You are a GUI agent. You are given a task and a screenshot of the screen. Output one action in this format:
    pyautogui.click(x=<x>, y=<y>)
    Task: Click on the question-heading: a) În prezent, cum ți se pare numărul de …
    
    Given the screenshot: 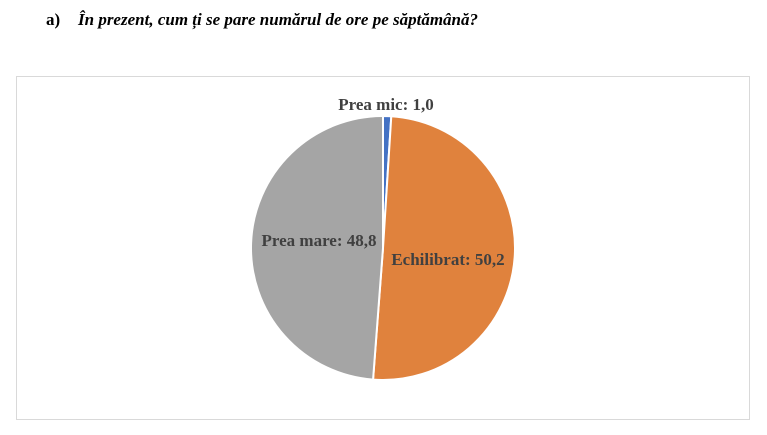 What is the action you would take?
    pyautogui.click(x=262, y=20)
    